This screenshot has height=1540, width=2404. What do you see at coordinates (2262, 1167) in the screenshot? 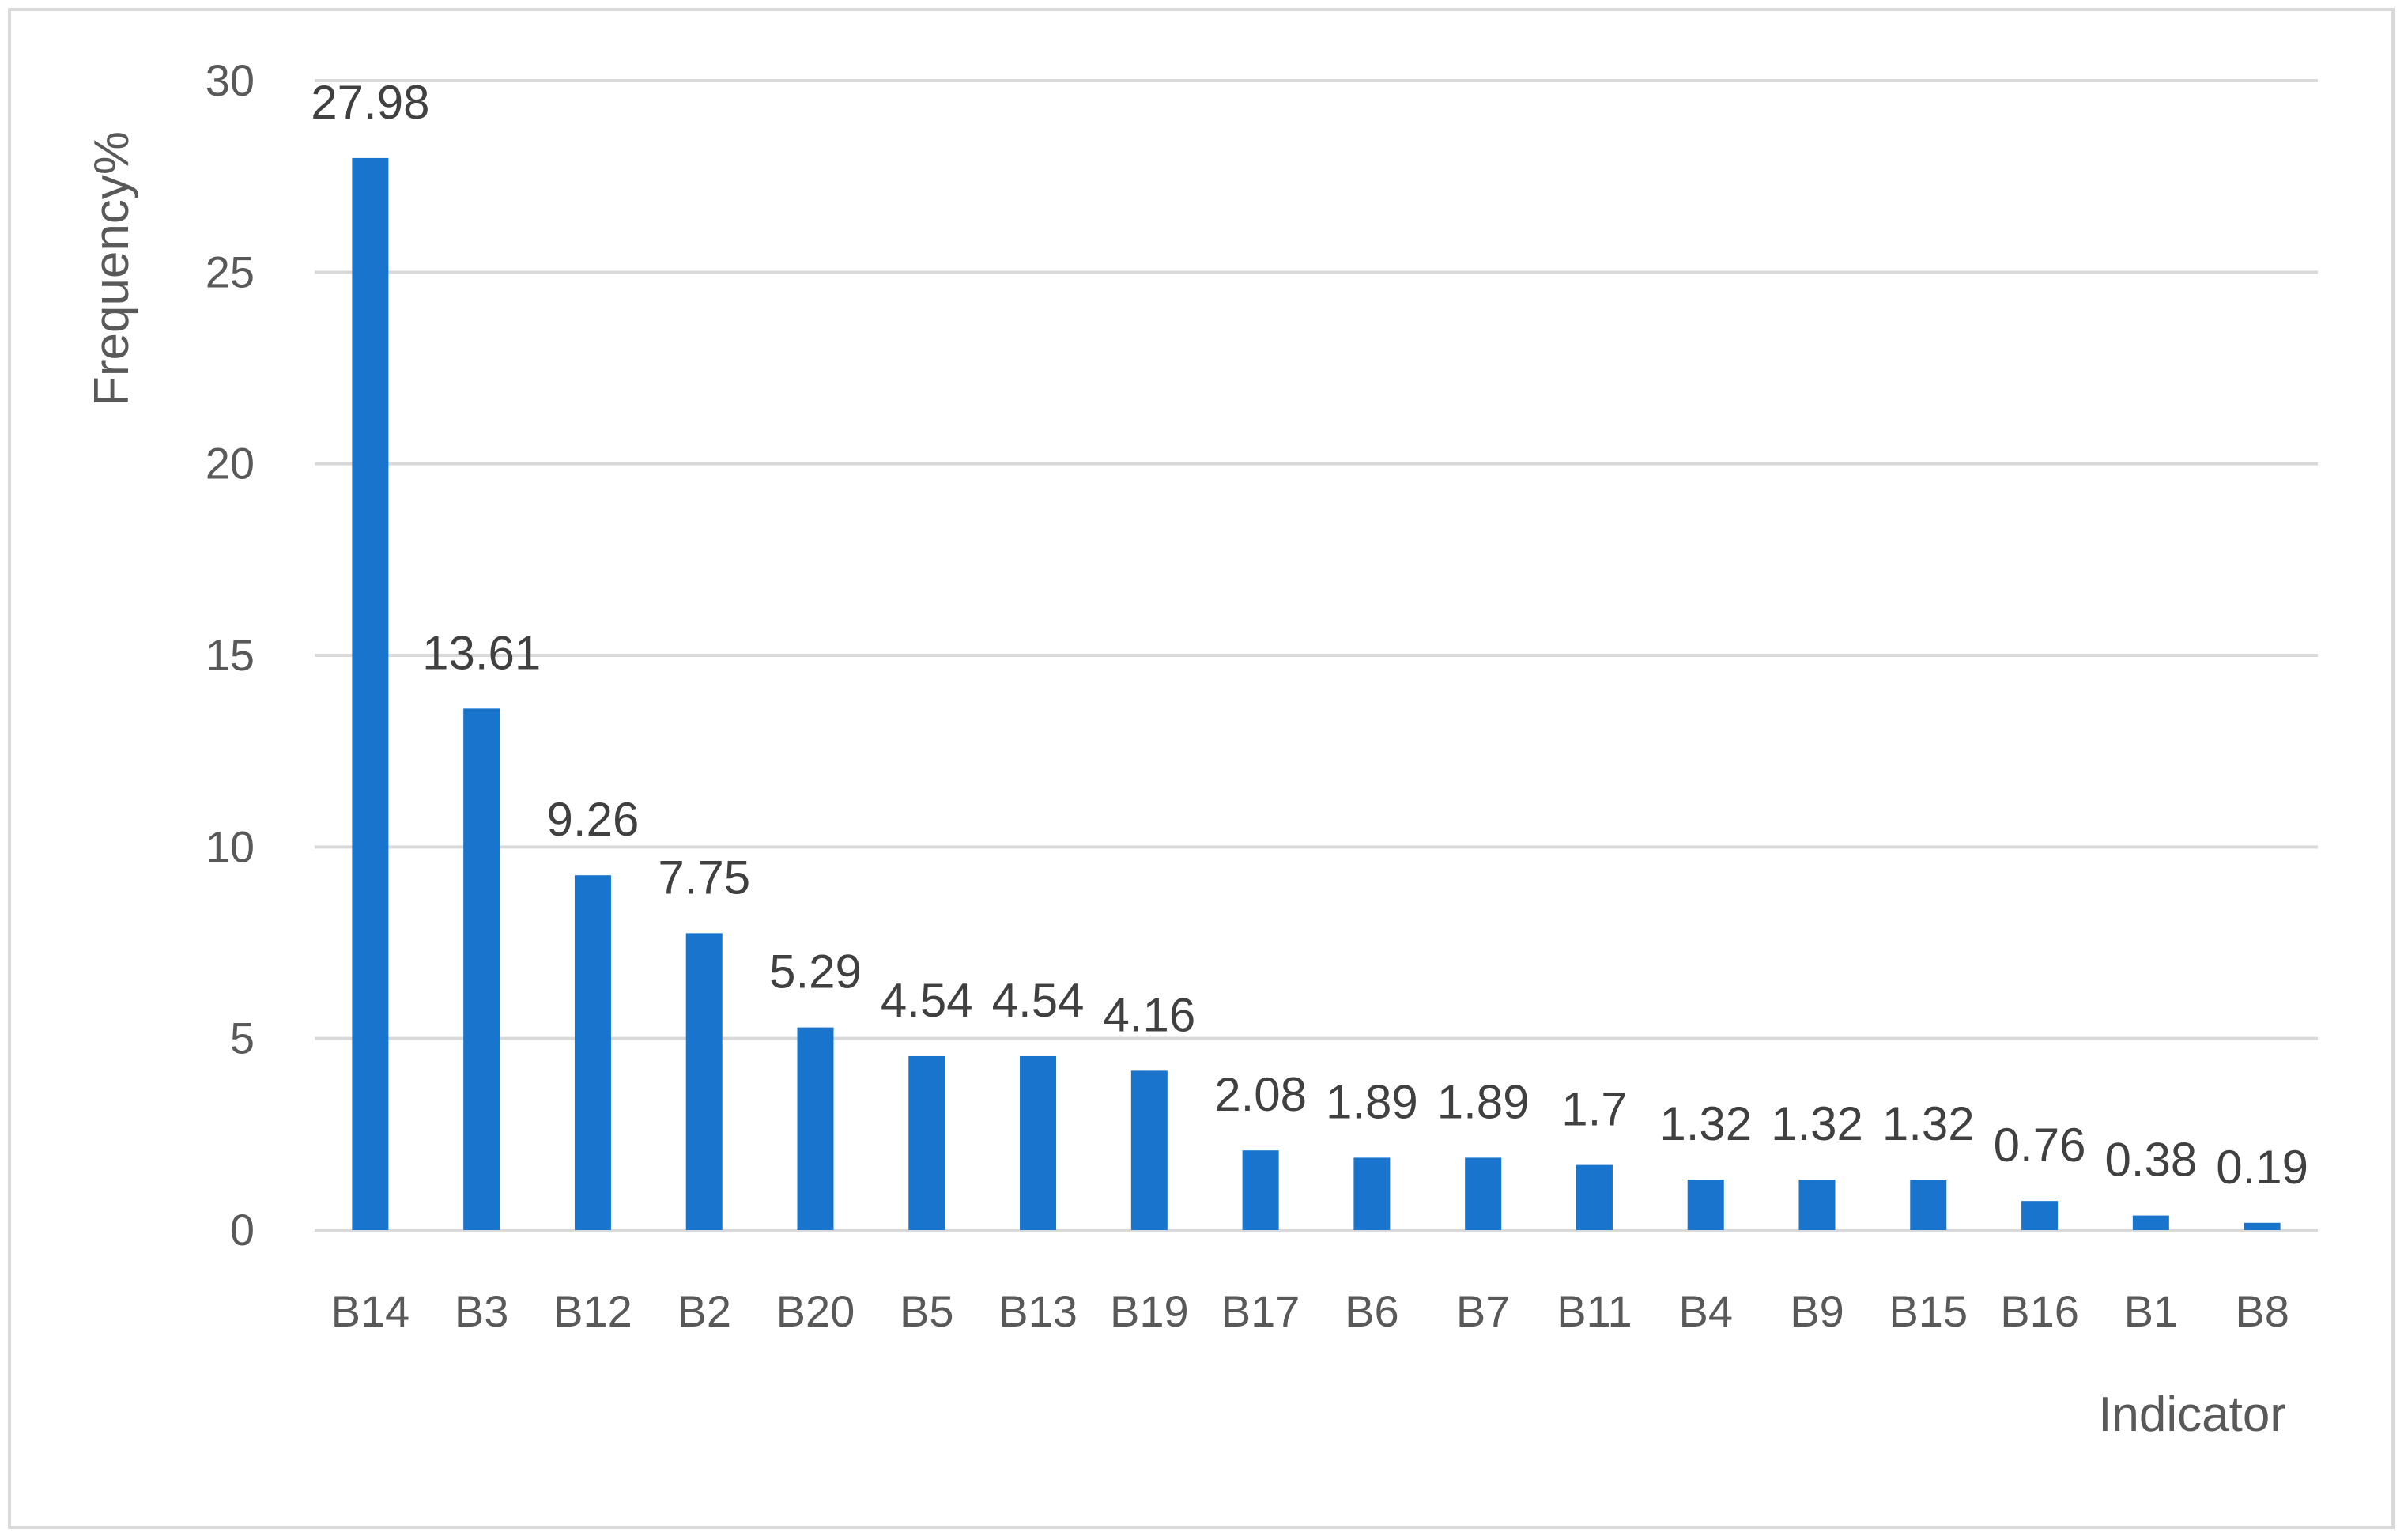
I see `data-label: 0.19` at bounding box center [2262, 1167].